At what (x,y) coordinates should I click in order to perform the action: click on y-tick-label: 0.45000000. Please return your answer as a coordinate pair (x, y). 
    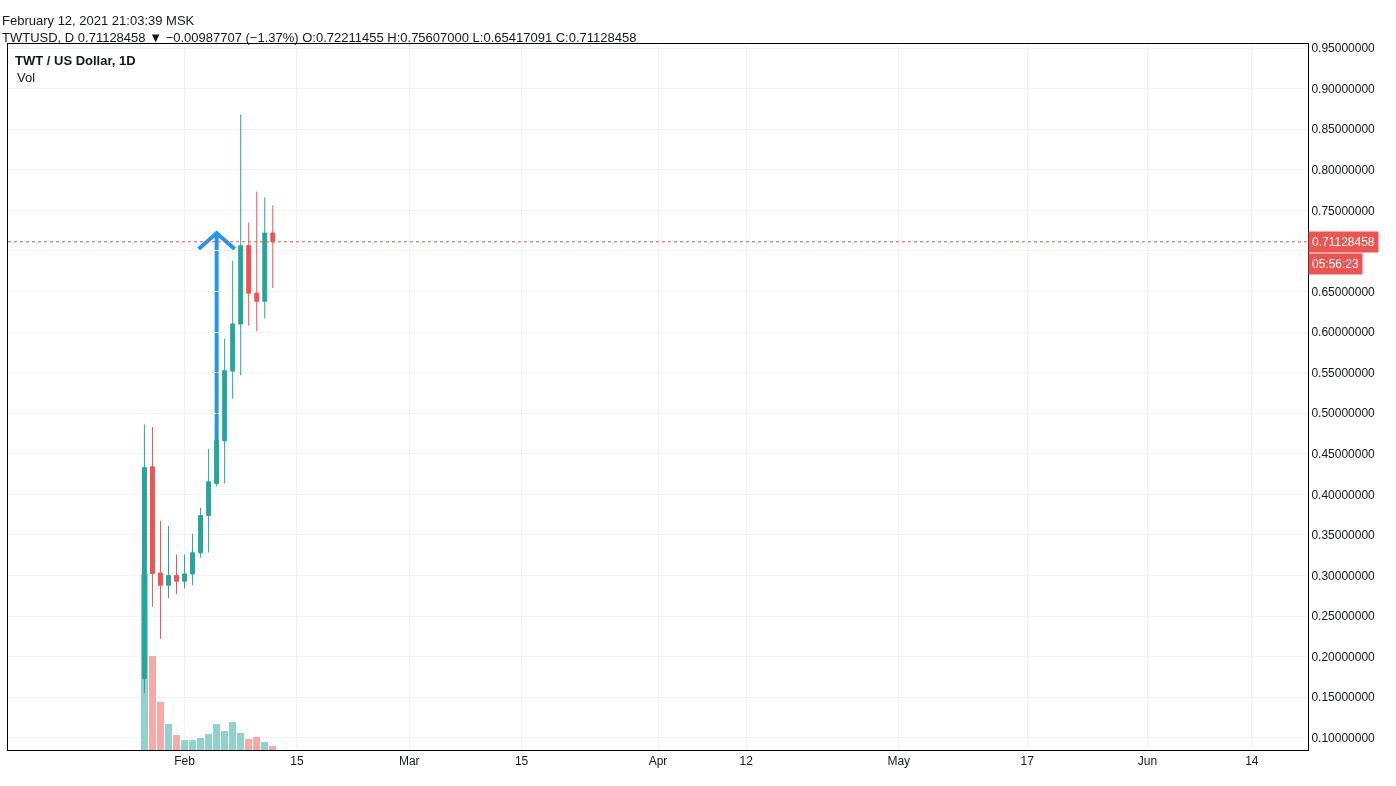
    Looking at the image, I should click on (1343, 454).